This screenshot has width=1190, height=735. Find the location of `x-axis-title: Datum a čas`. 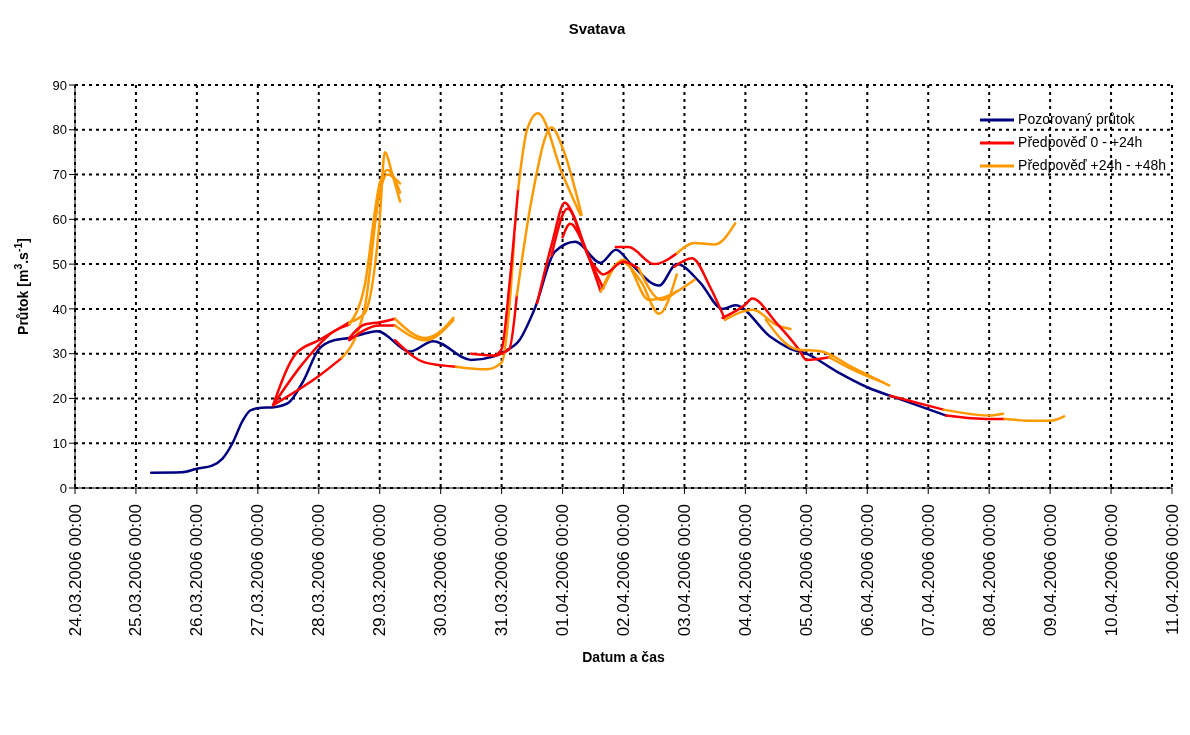

x-axis-title: Datum a čas is located at coordinates (623, 657).